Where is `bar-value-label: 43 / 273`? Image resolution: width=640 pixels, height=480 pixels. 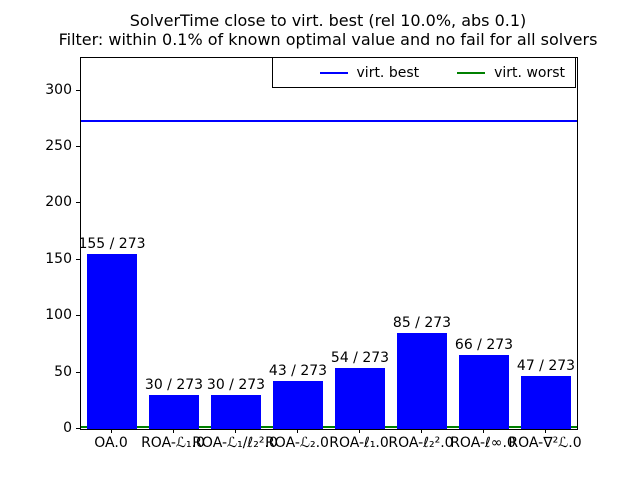
bar-value-label: 43 / 273 is located at coordinates (298, 370).